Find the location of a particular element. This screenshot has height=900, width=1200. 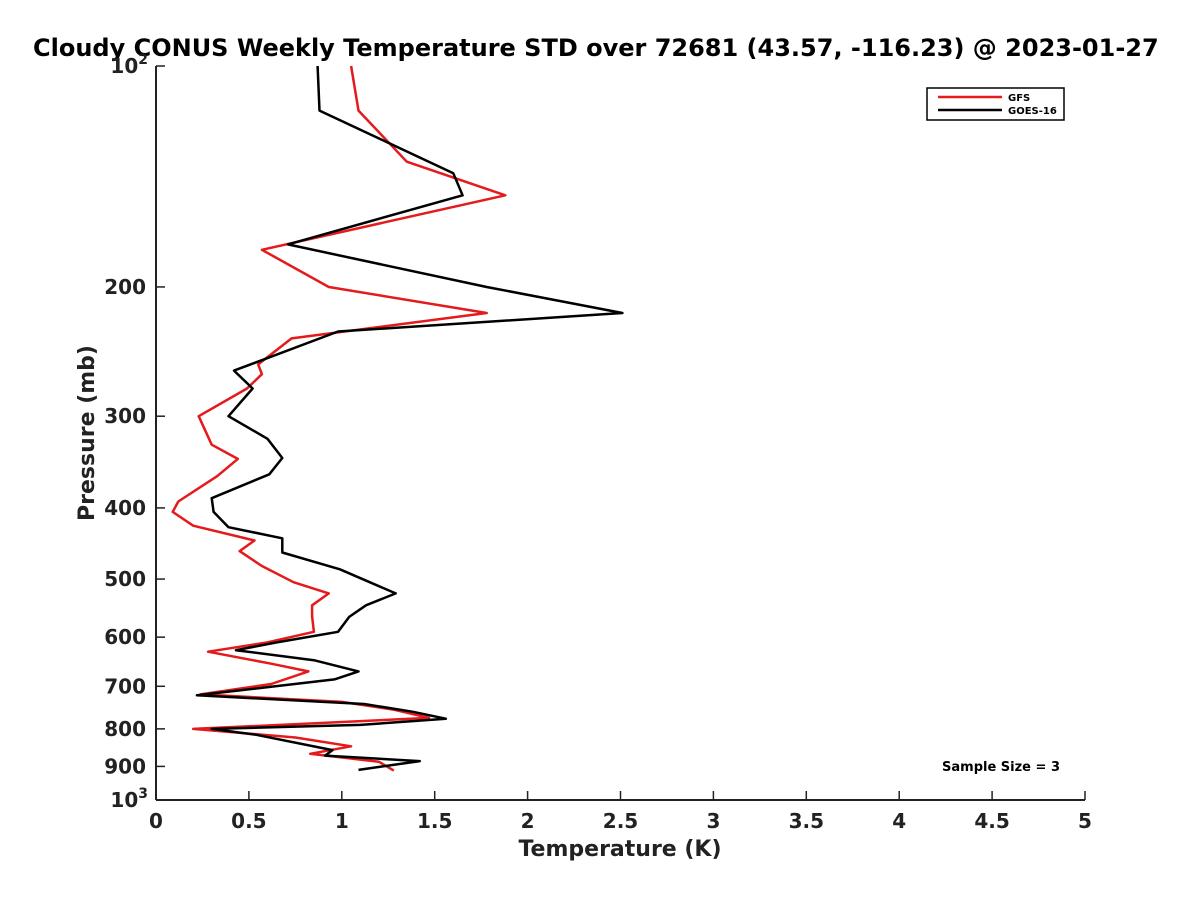

y-tick-label: 10² is located at coordinates (129, 65).